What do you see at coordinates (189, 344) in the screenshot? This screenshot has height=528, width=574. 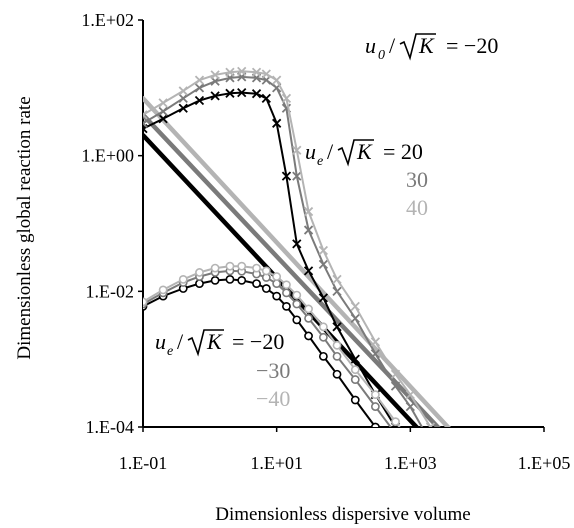 I see `ue-negative-annotation: u e / K` at bounding box center [189, 344].